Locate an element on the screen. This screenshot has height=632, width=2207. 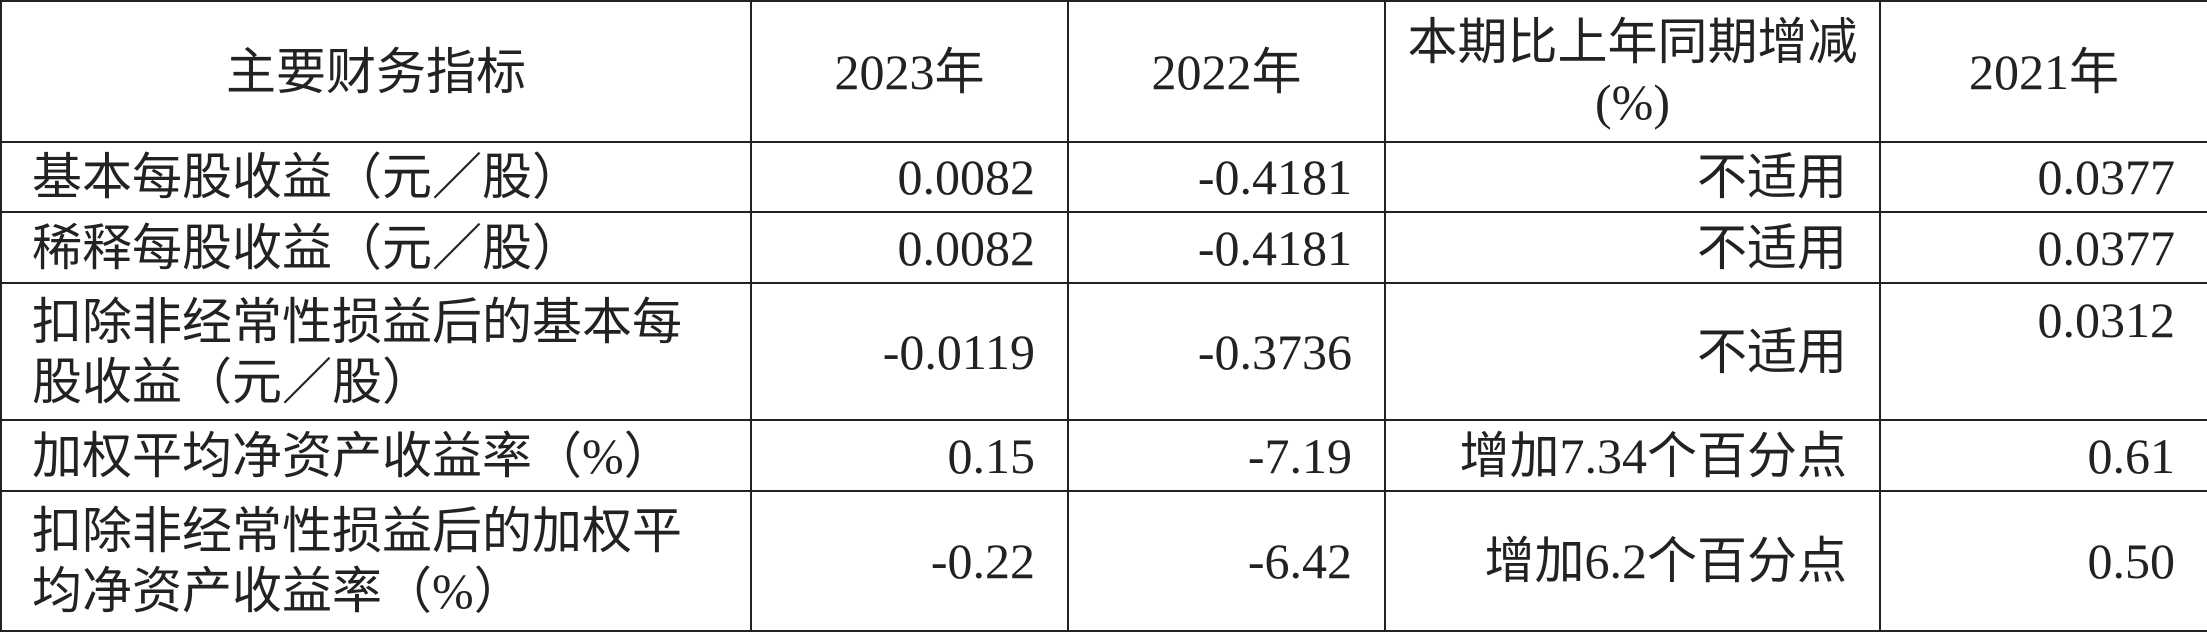
row-label: 扣除非经常性损益后的加权平均净资产收益率（%） is located at coordinates (376, 561).